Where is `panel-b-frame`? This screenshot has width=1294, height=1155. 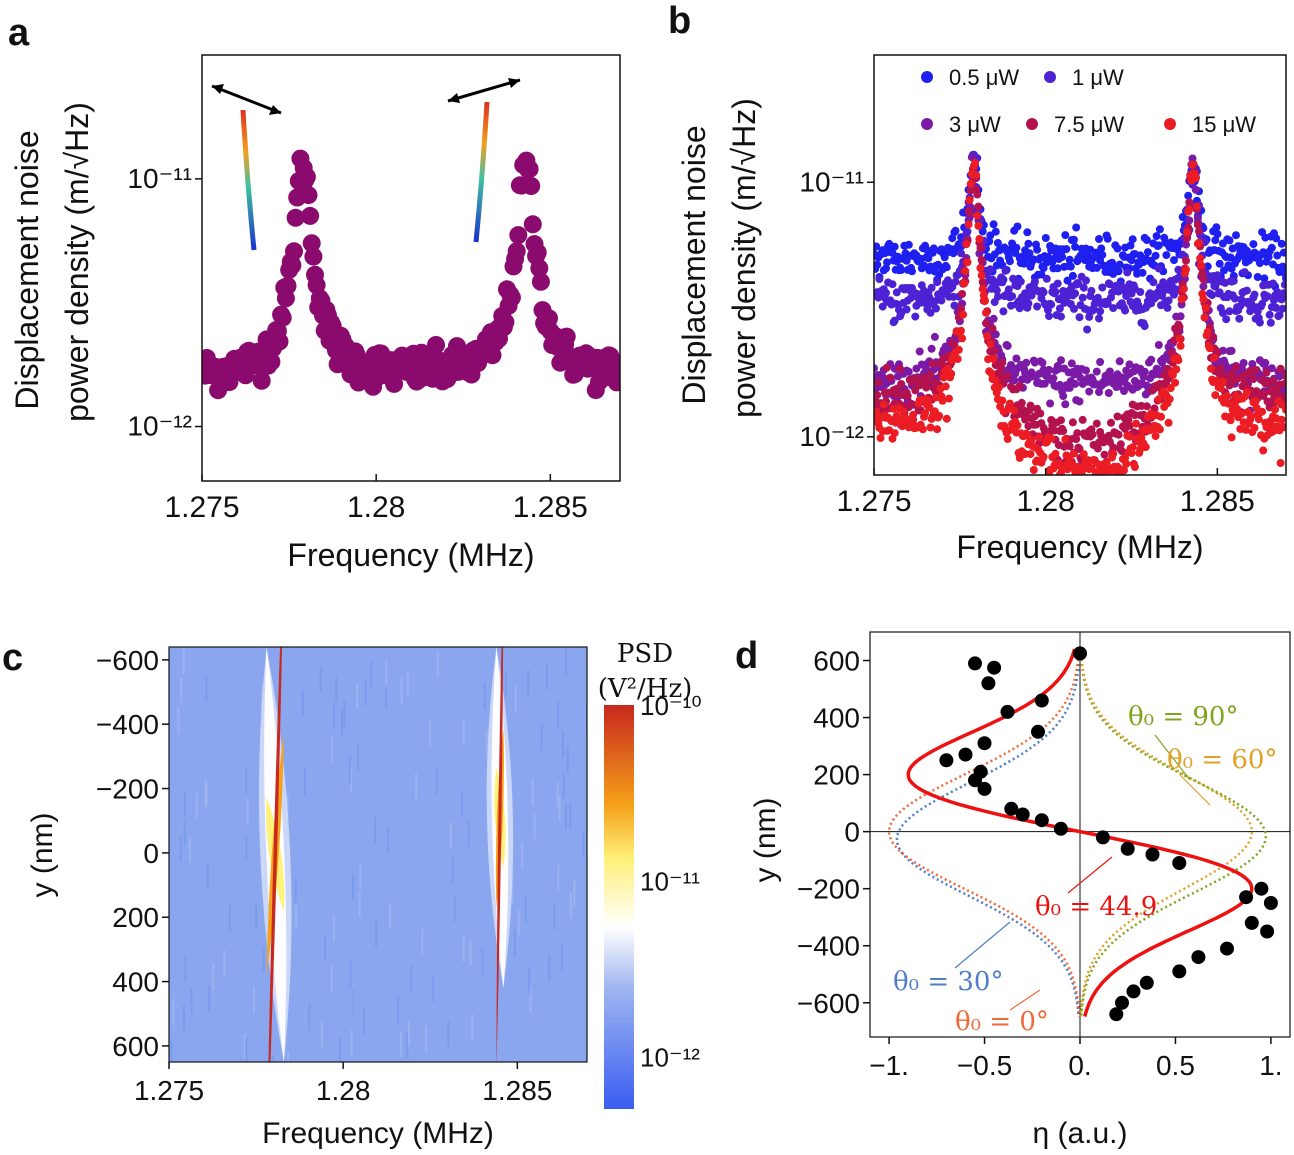 panel-b-frame is located at coordinates (1080, 265).